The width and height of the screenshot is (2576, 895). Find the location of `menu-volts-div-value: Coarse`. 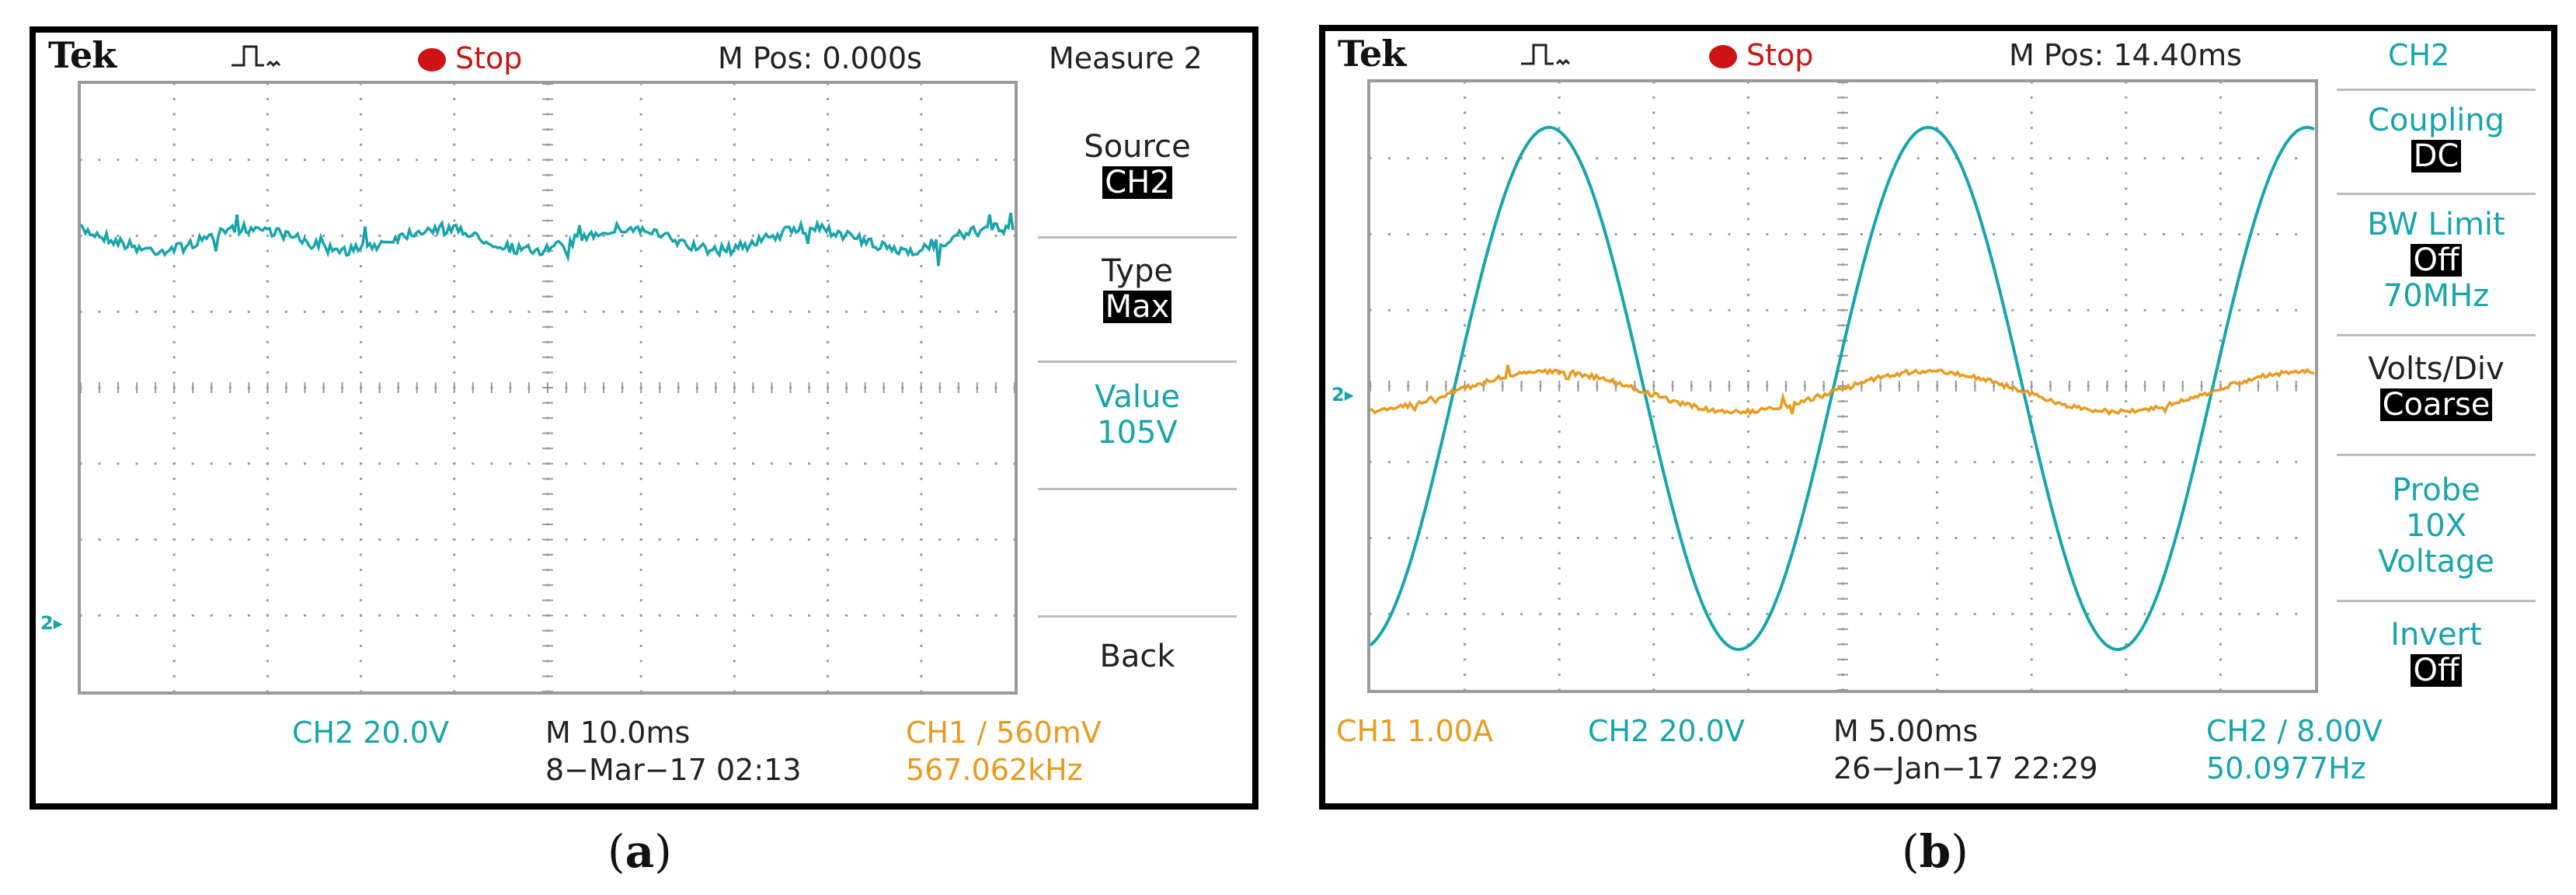

menu-volts-div-value: Coarse is located at coordinates (2436, 404).